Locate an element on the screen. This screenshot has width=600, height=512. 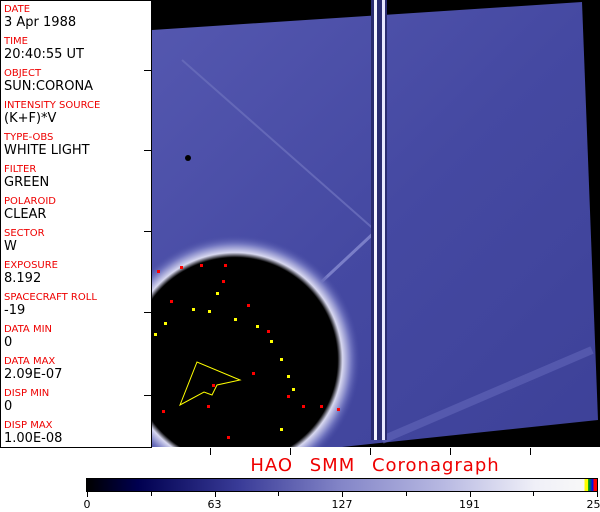
red-markers is located at coordinates (248, 351).